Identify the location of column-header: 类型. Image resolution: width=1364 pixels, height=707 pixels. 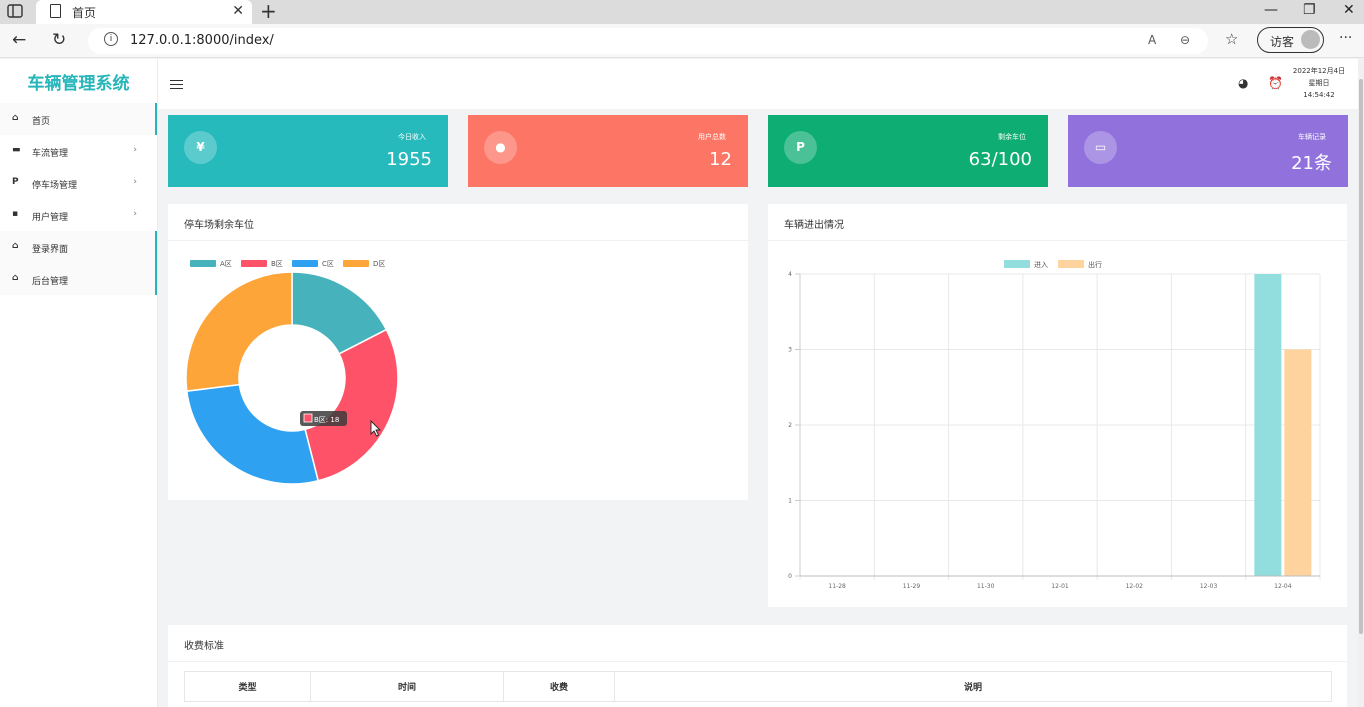
(247, 686).